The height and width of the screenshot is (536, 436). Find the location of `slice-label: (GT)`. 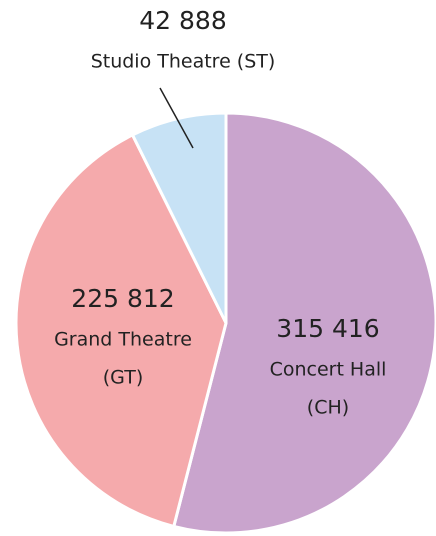

slice-label: (GT) is located at coordinates (123, 378).